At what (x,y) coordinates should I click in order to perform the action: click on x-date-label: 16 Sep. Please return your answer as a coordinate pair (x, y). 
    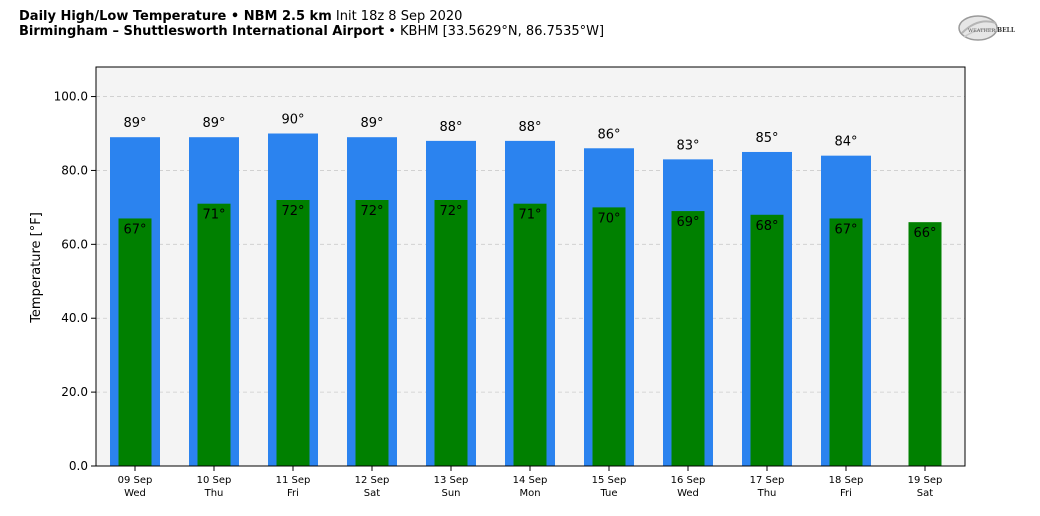
    Looking at the image, I should click on (688, 480).